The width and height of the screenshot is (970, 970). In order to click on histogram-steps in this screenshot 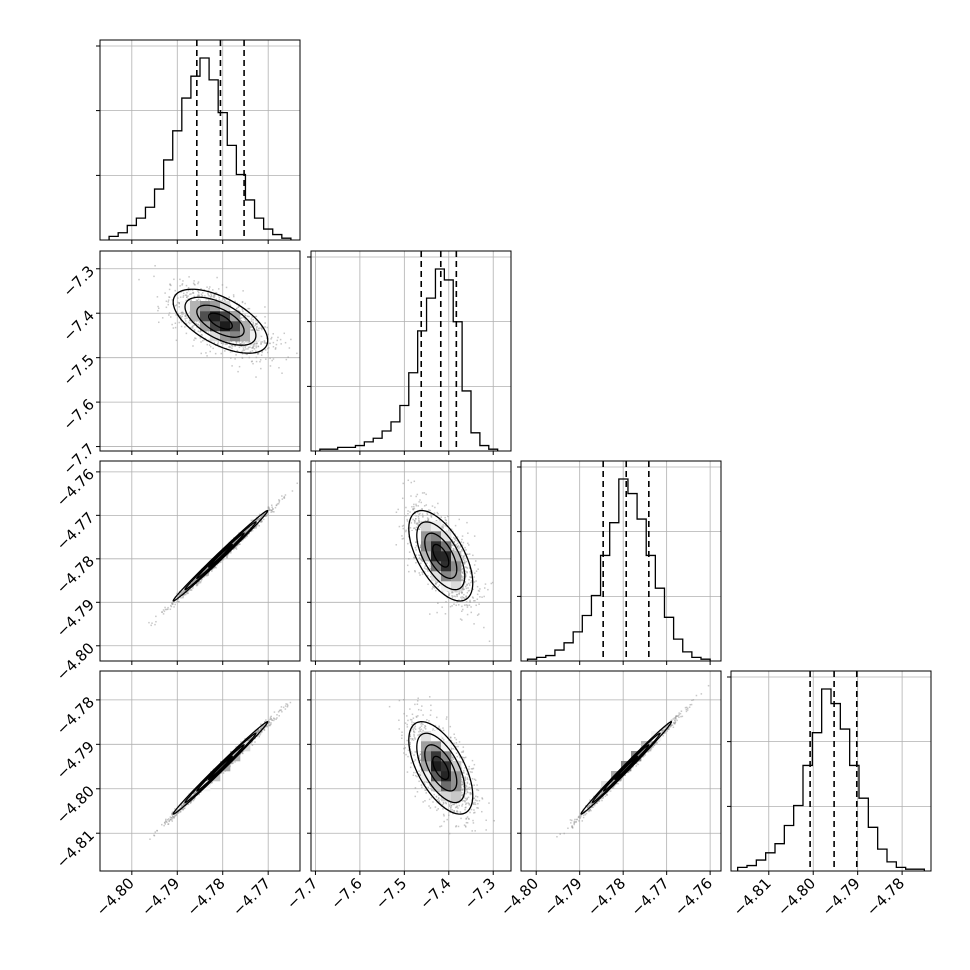, I will do `click(618, 569)`.